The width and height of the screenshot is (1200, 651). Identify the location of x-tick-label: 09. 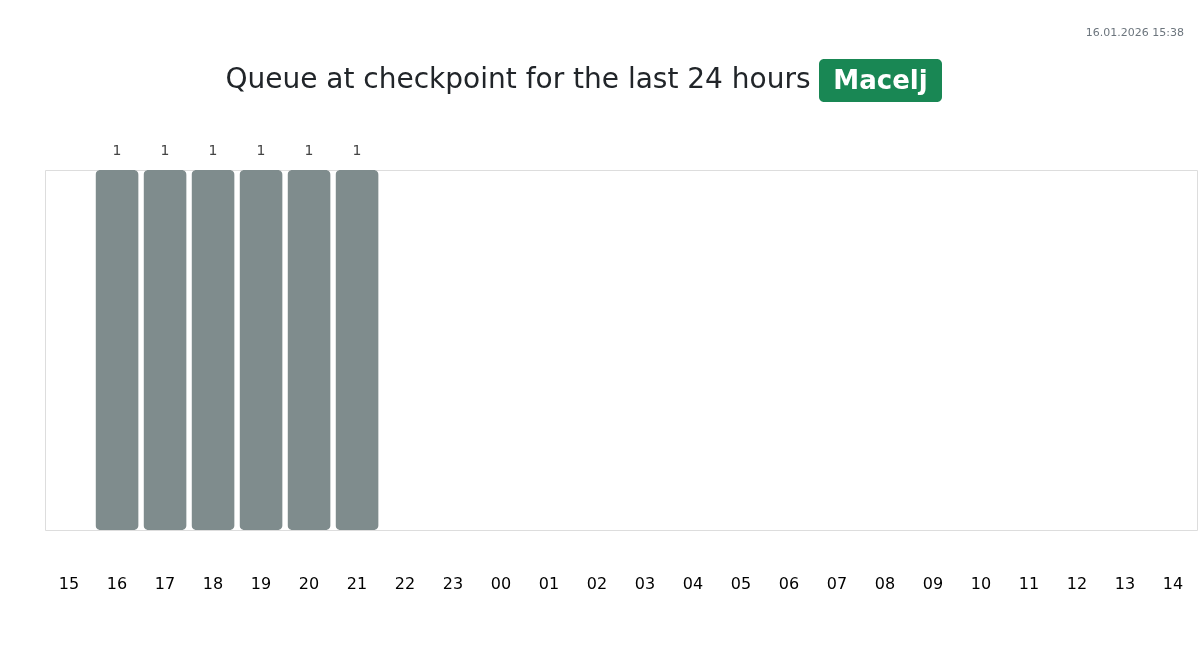
(933, 583).